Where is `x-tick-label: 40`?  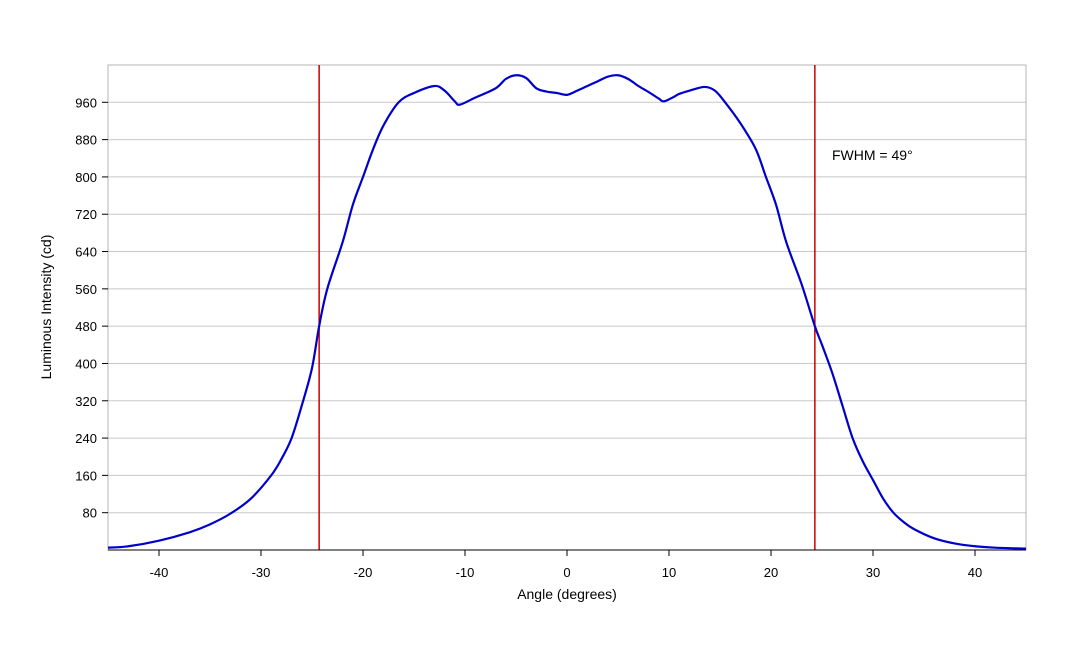
x-tick-label: 40 is located at coordinates (975, 572).